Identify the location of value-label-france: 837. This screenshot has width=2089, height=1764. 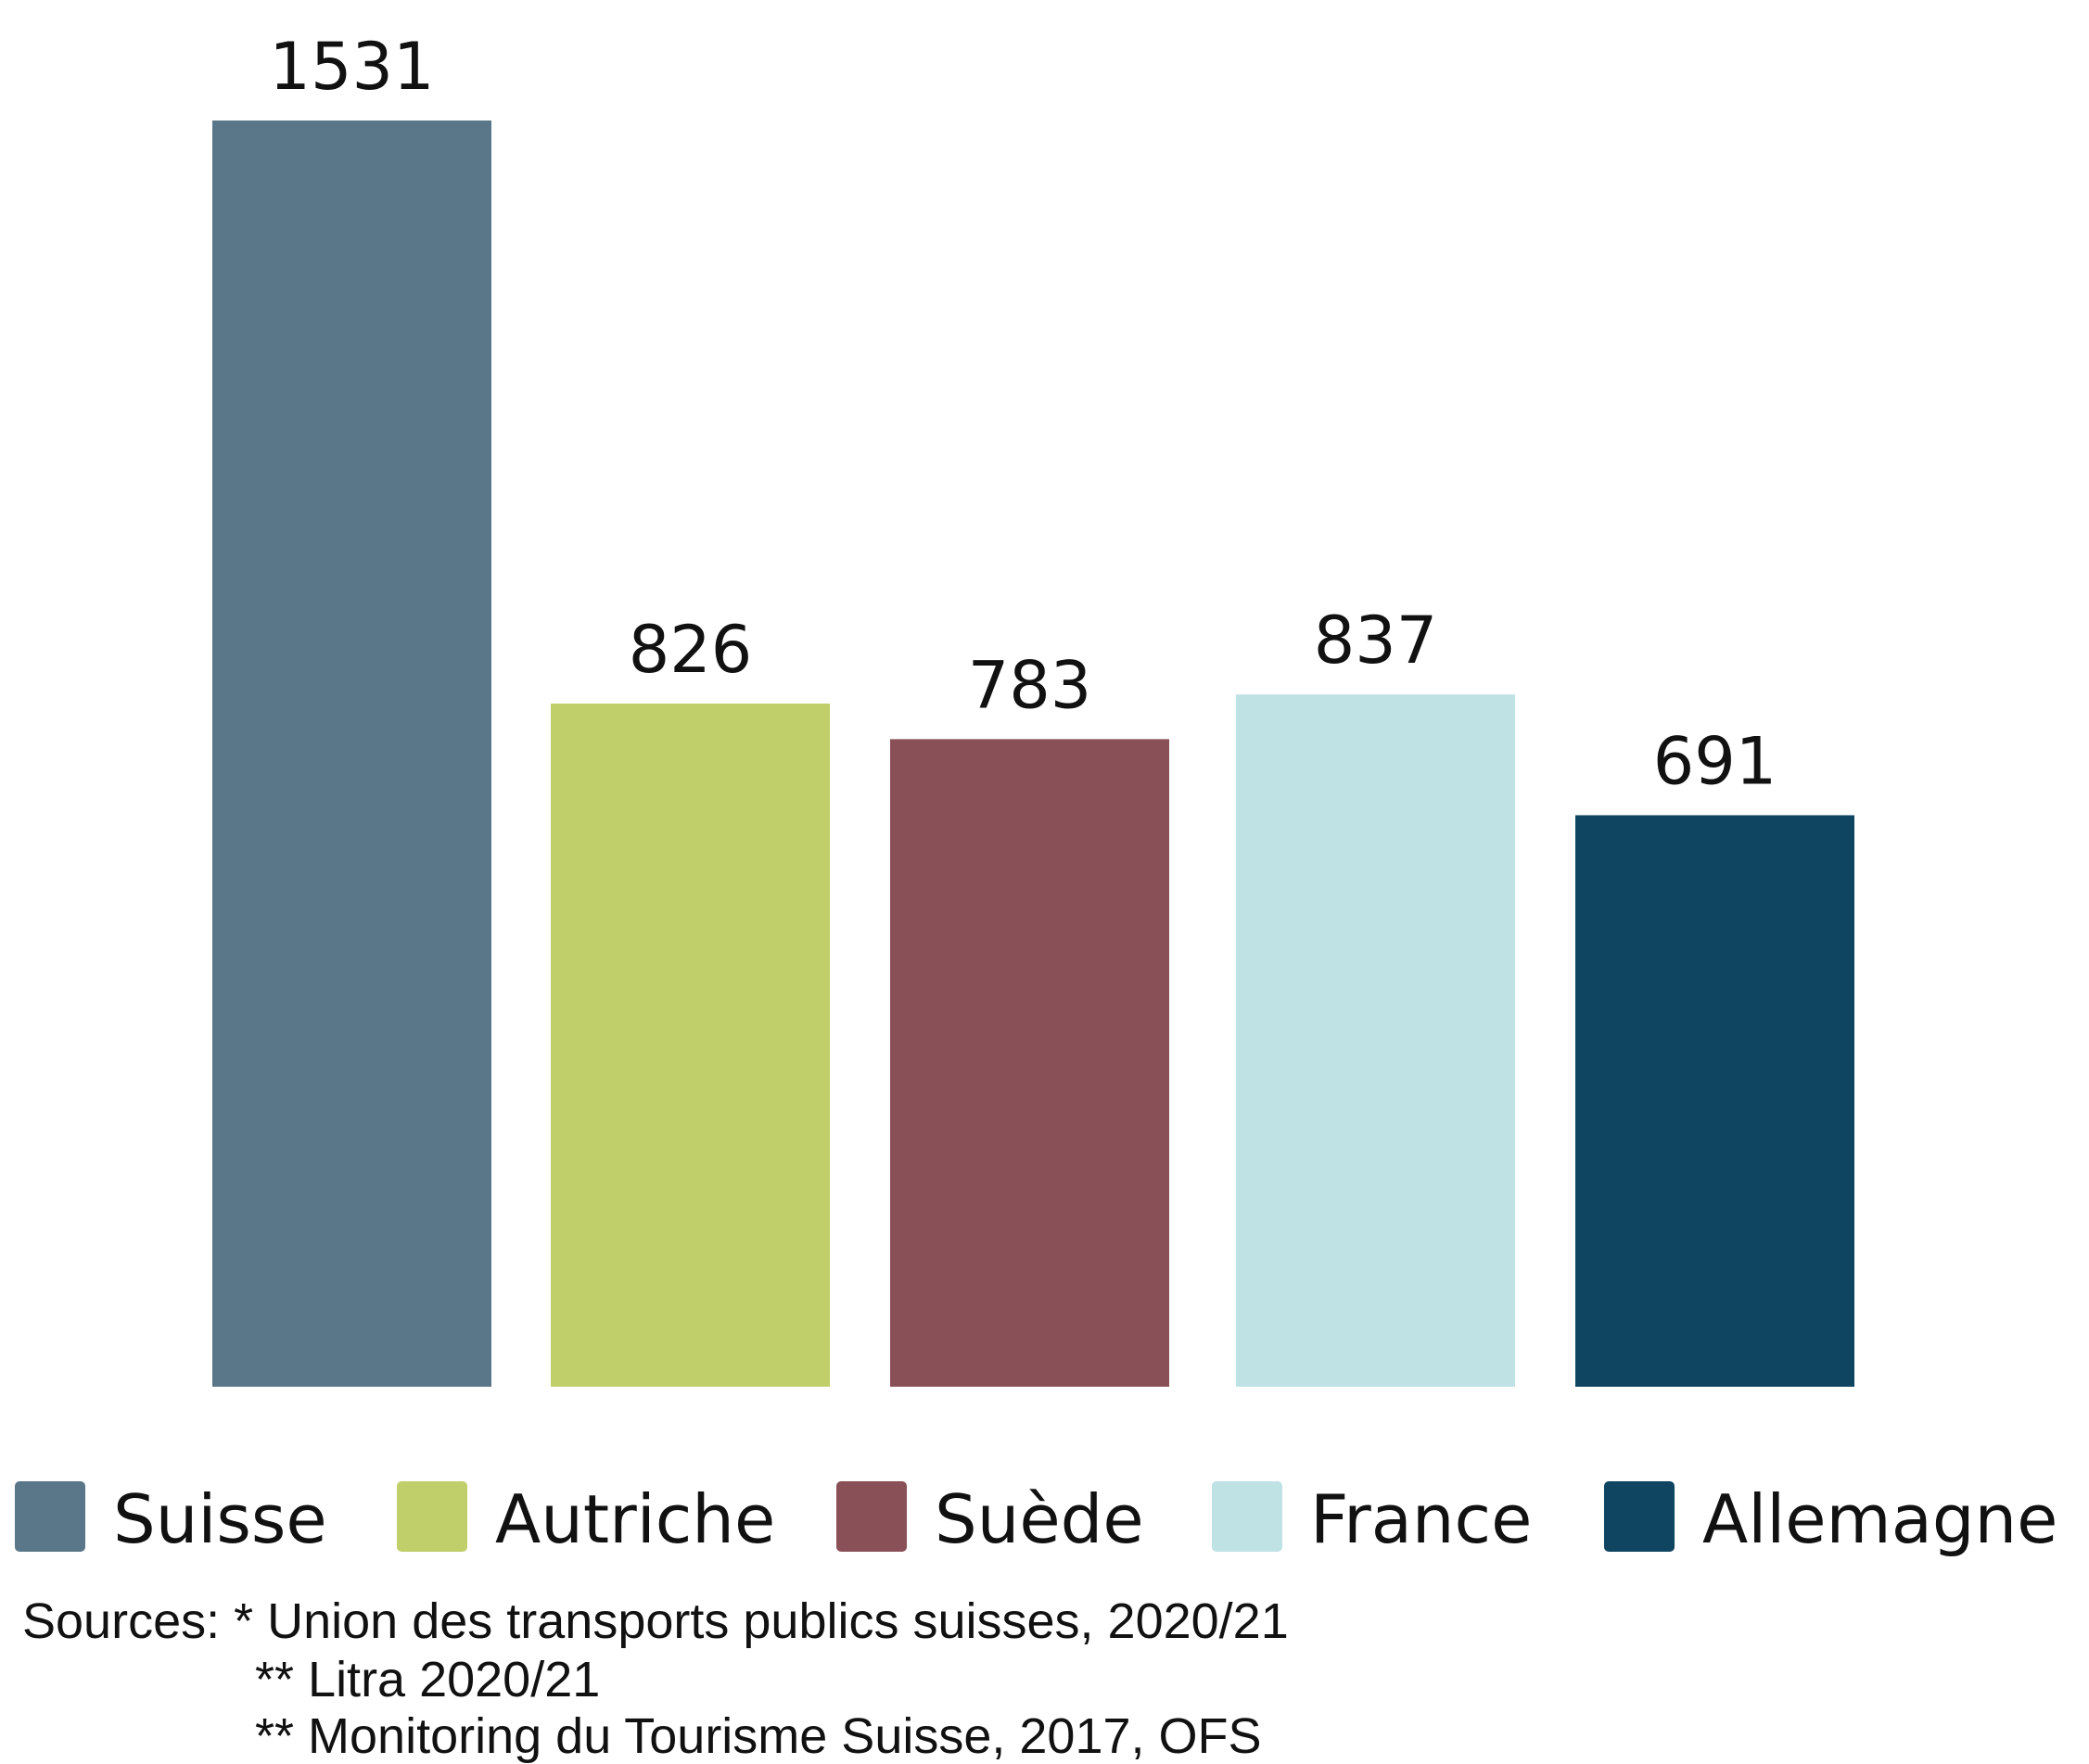
(1376, 641).